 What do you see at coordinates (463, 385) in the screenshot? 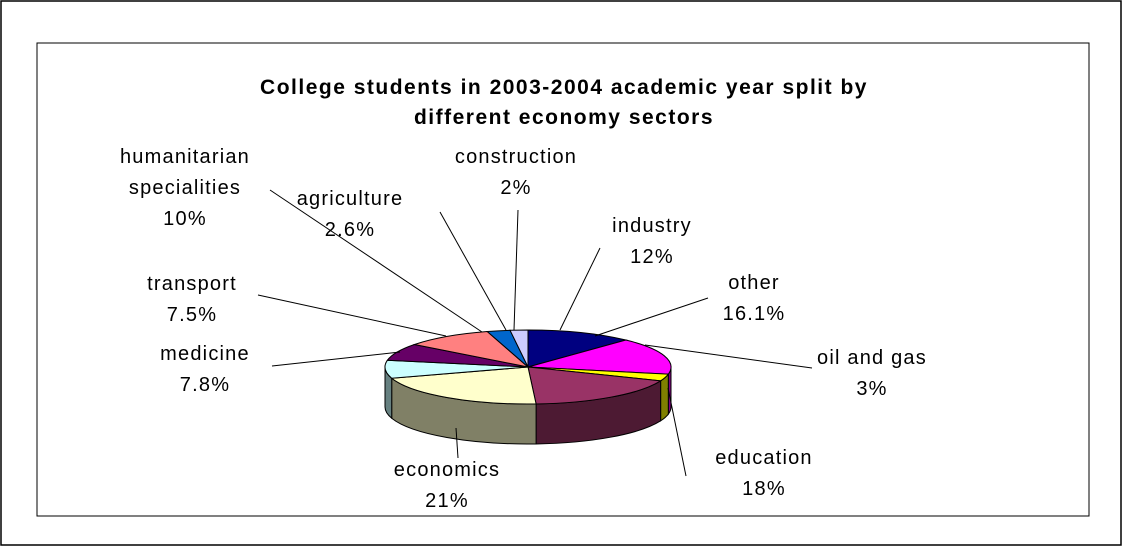
I see `pie-slice-economics` at bounding box center [463, 385].